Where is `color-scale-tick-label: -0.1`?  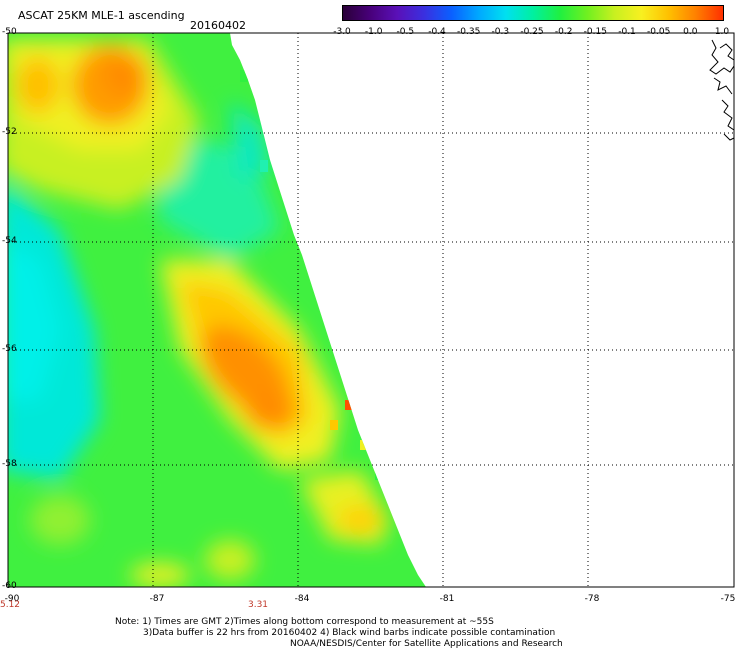
color-scale-tick-label: -0.1 is located at coordinates (627, 32).